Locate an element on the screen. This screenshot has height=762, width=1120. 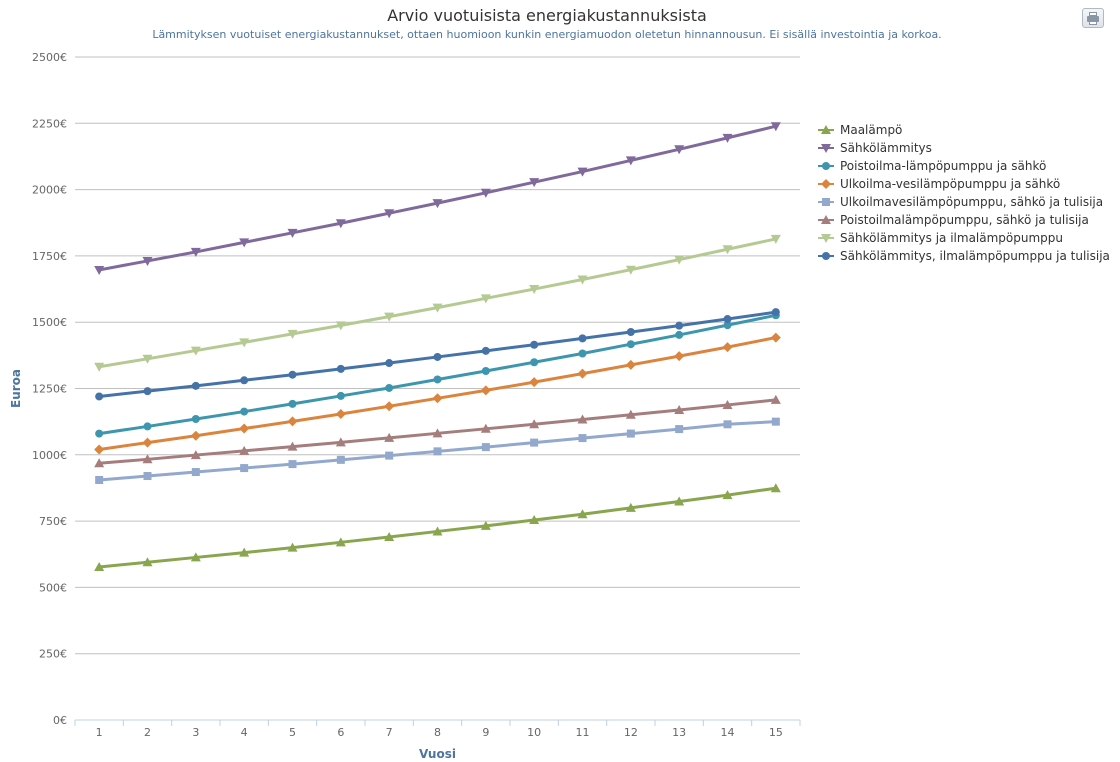
y-tick-label: 2500€ is located at coordinates (49, 57).